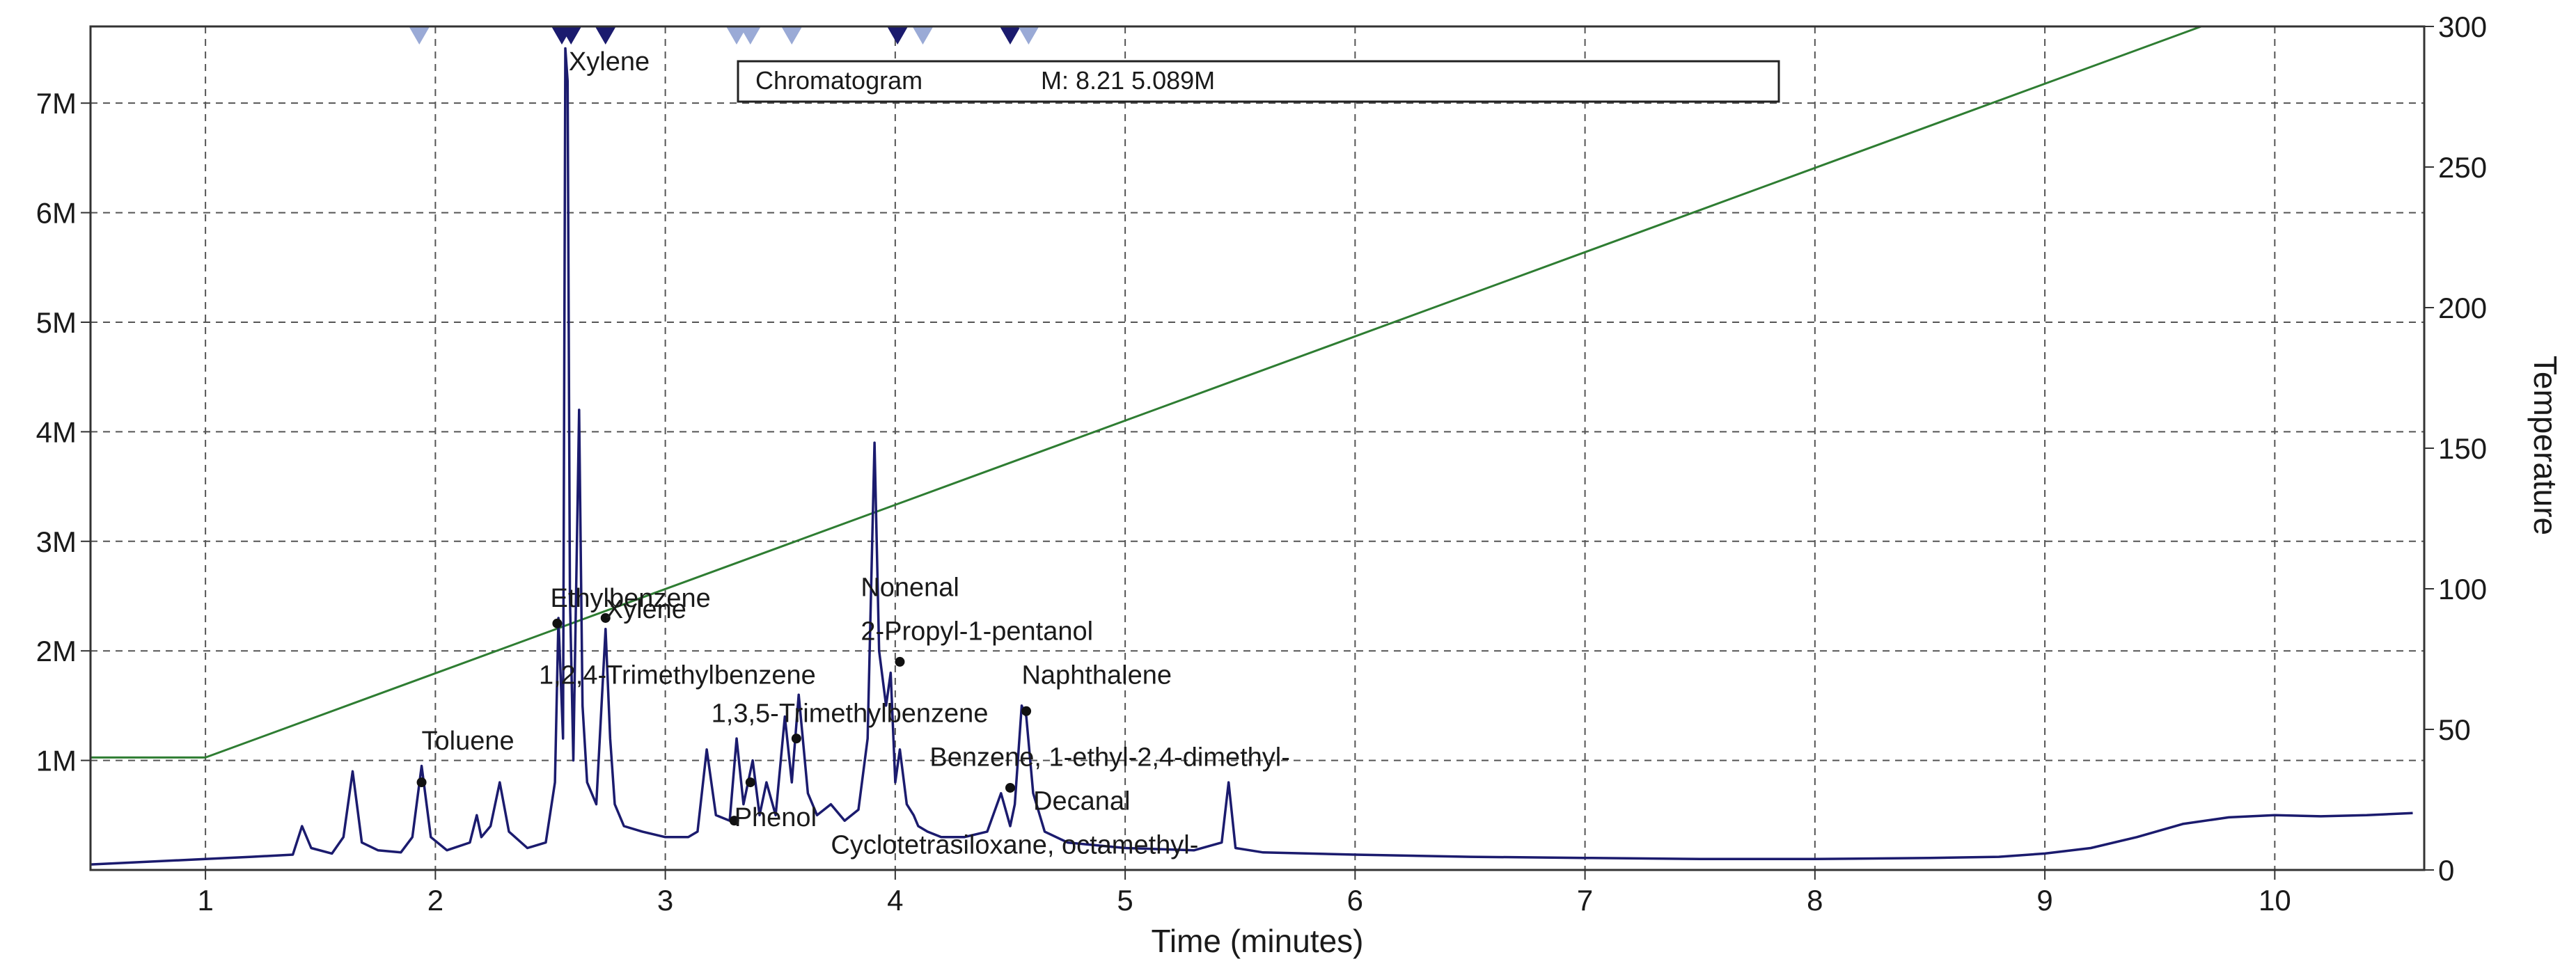 Image resolution: width=2576 pixels, height=966 pixels. What do you see at coordinates (1109, 757) in the screenshot?
I see `peak-label: Benzene, 1-ethyl-2,4-dimethyl-` at bounding box center [1109, 757].